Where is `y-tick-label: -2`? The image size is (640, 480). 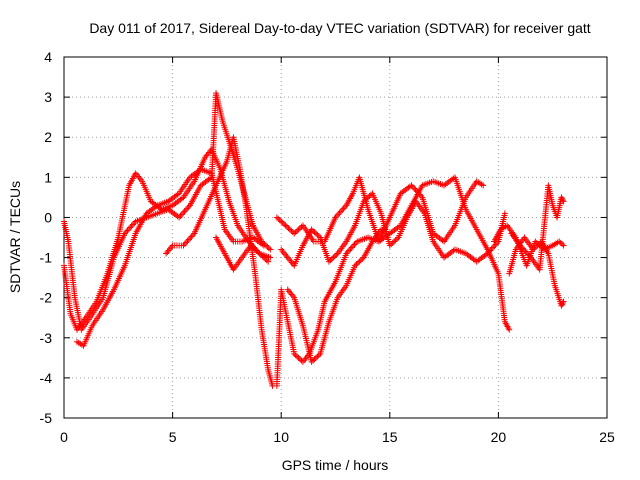
y-tick-label: -2 is located at coordinates (46, 298).